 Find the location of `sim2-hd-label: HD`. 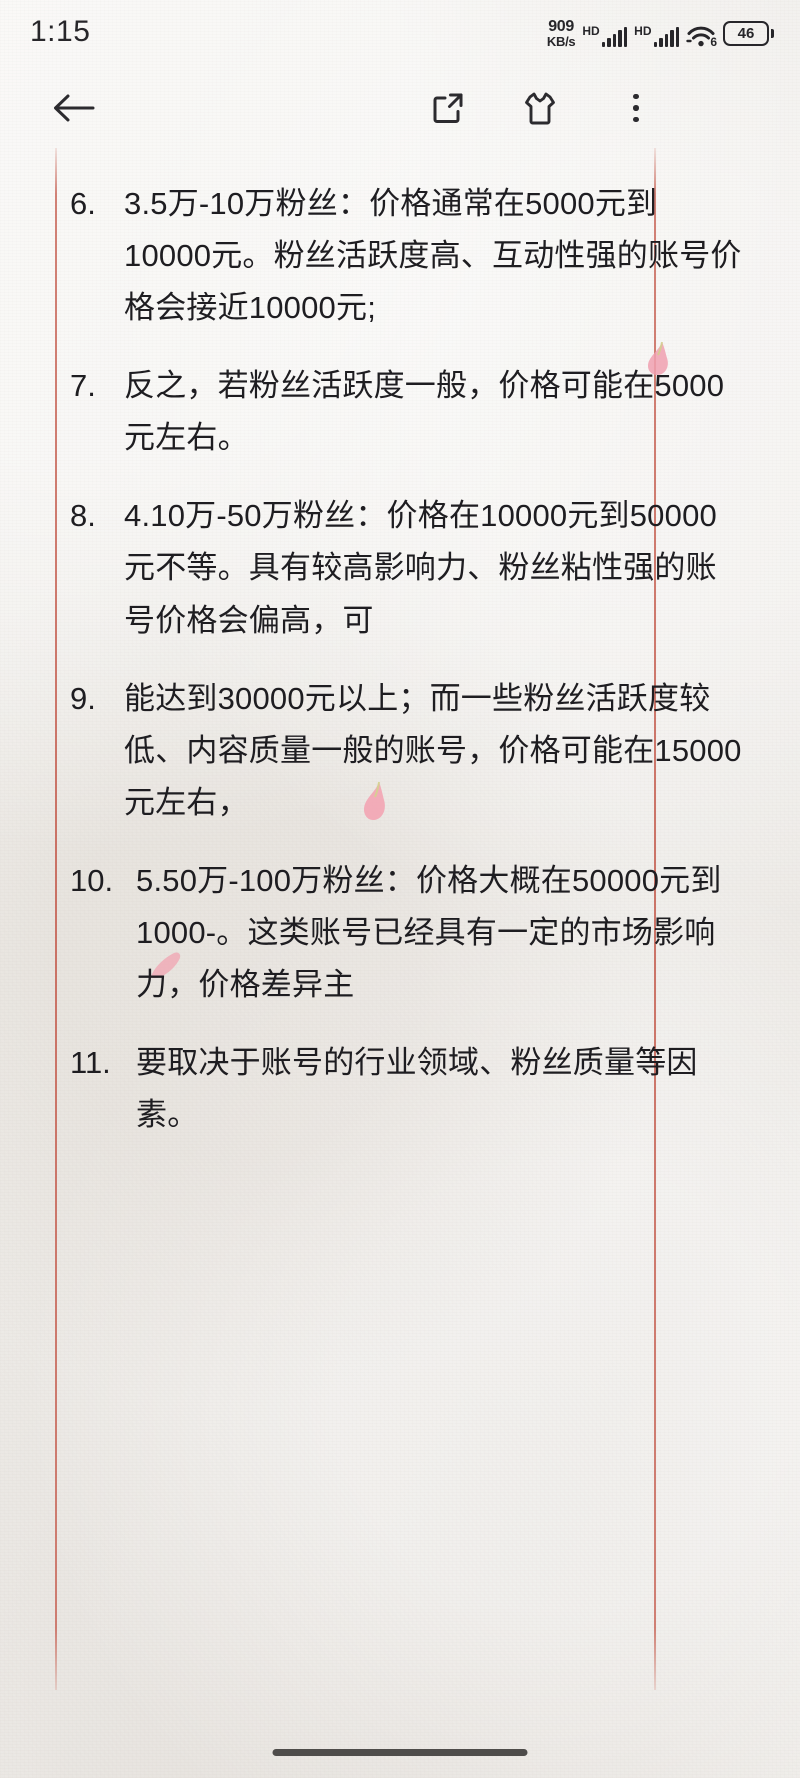

sim2-hd-label: HD is located at coordinates (643, 30).